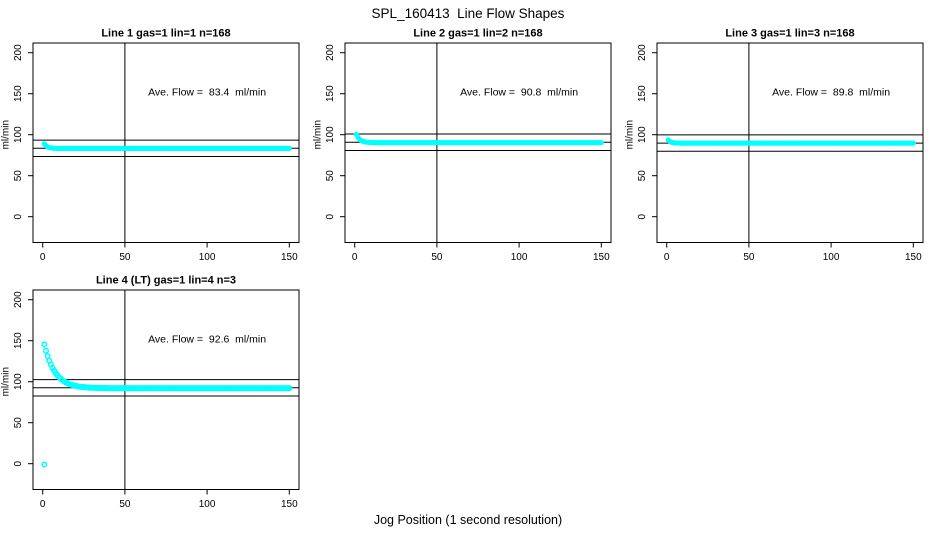 The width and height of the screenshot is (936, 540). Describe the element at coordinates (468, 520) in the screenshot. I see `x-axis-label: Jog Position (1 second resolution)` at that location.